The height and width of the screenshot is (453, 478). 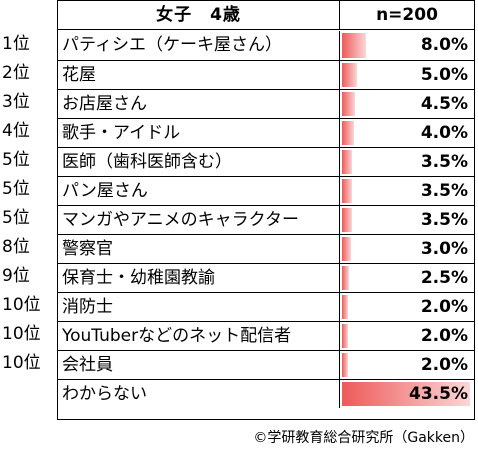 What do you see at coordinates (438, 394) in the screenshot?
I see `data-label: 43.5%` at bounding box center [438, 394].